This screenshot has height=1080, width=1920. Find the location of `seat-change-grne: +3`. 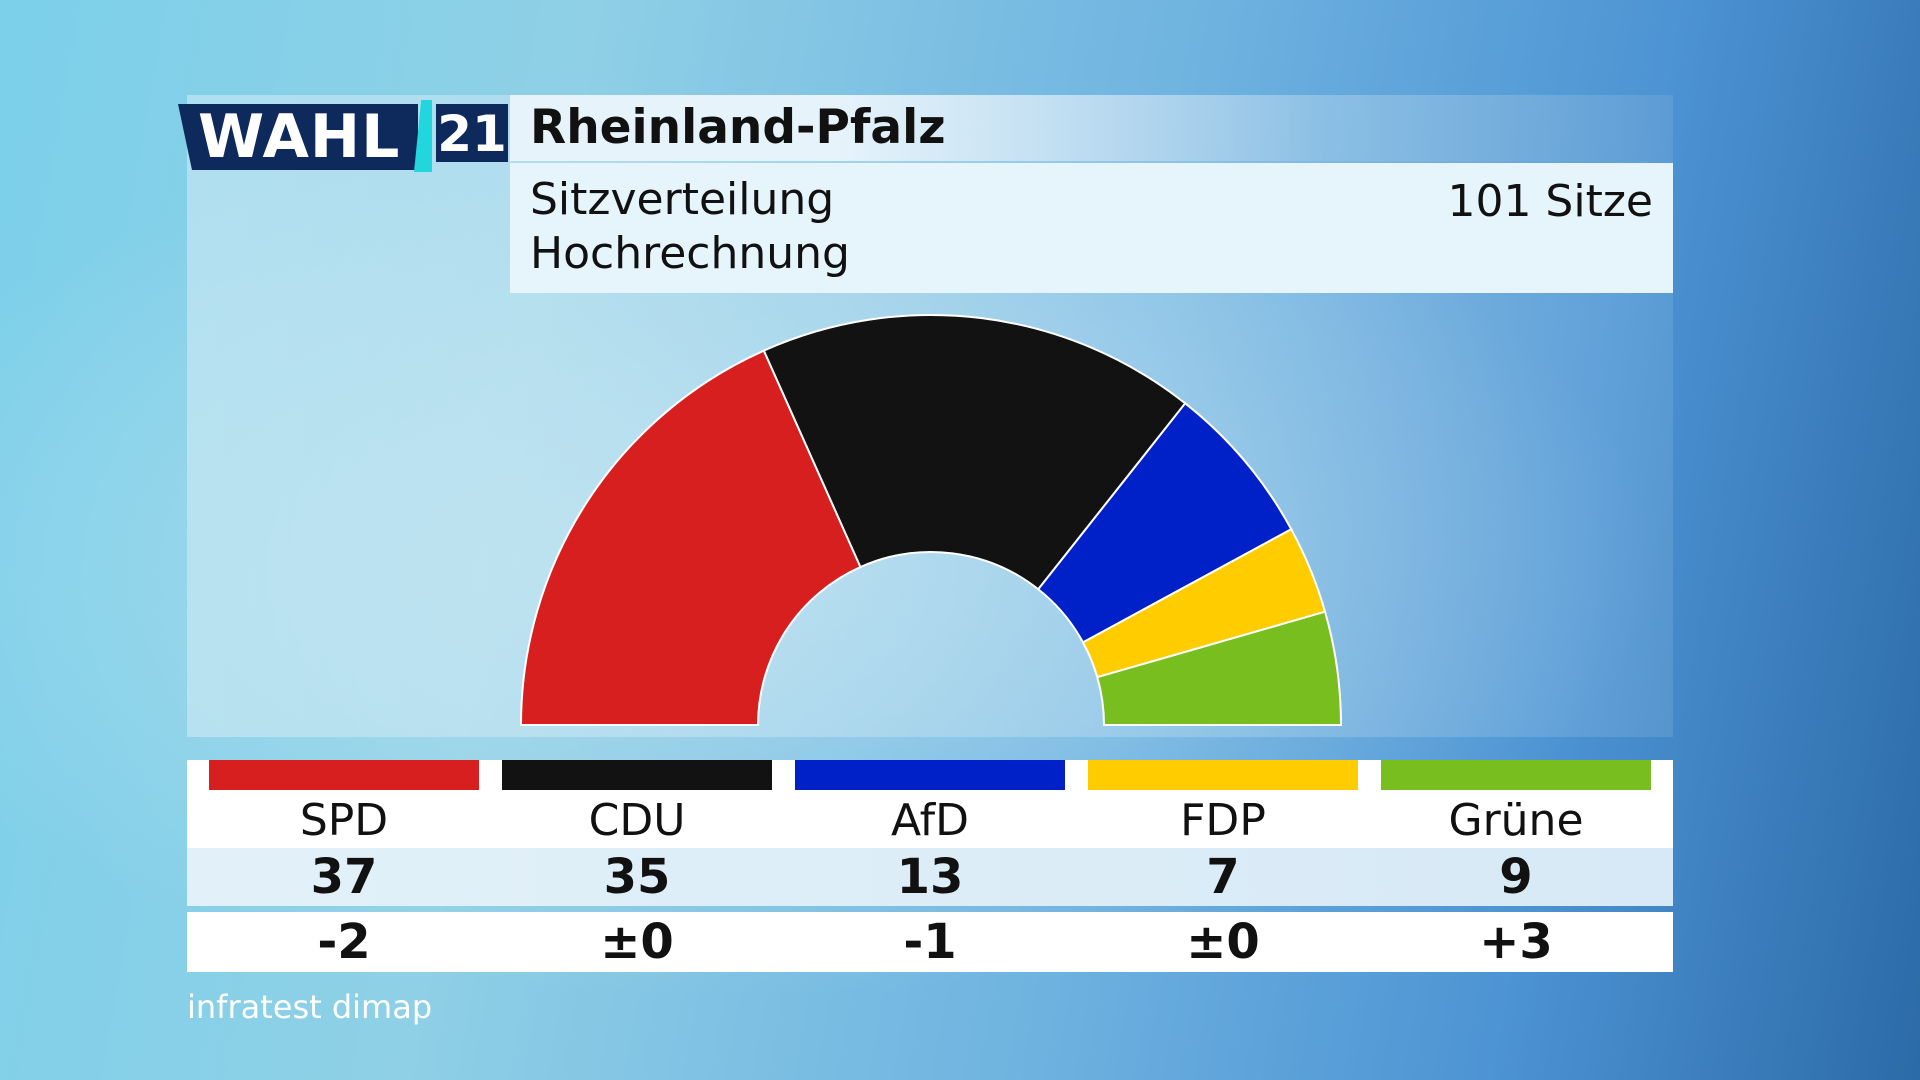

seat-change-grne: +3 is located at coordinates (1516, 942).